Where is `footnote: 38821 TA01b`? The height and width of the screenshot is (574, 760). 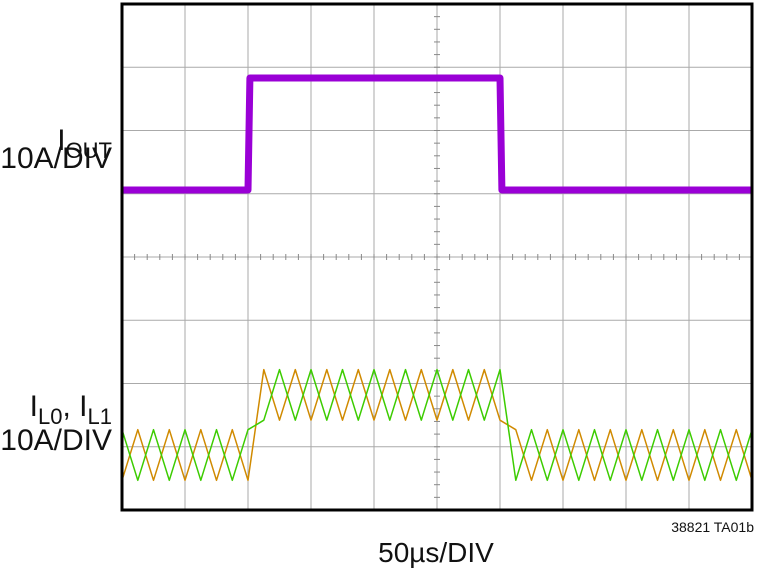
footnote: 38821 TA01b is located at coordinates (712, 527).